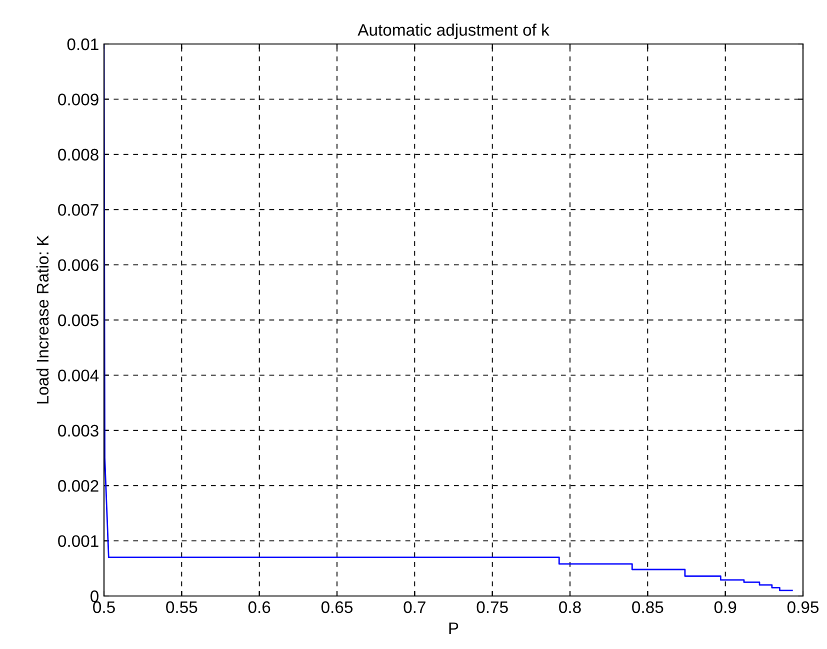 This screenshot has width=827, height=649. I want to click on y-axis-title: Load Increase Ratio: K, so click(42, 319).